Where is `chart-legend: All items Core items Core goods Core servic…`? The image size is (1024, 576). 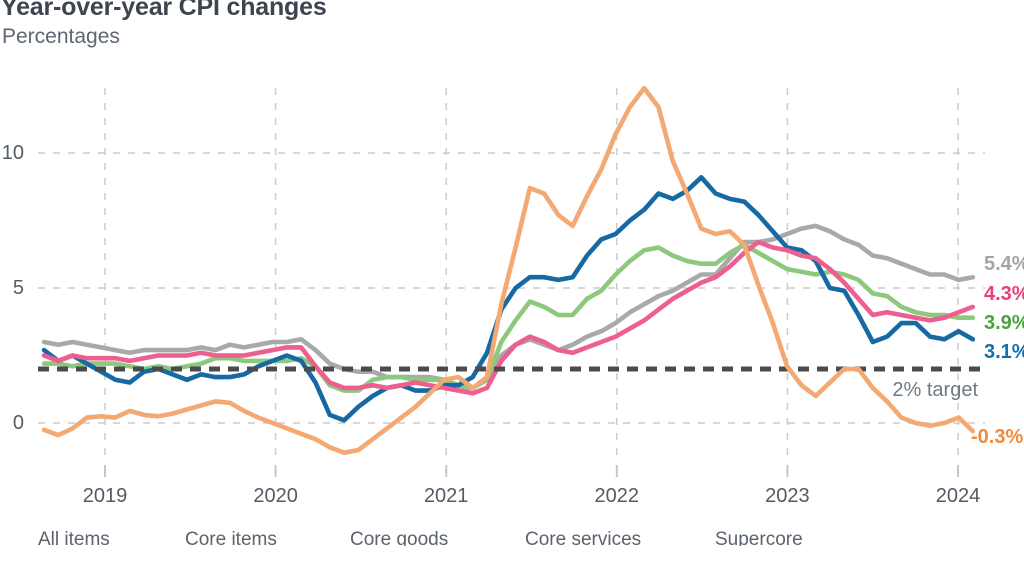
chart-legend: All items Core items Core goods Core servic… is located at coordinates (512, 537).